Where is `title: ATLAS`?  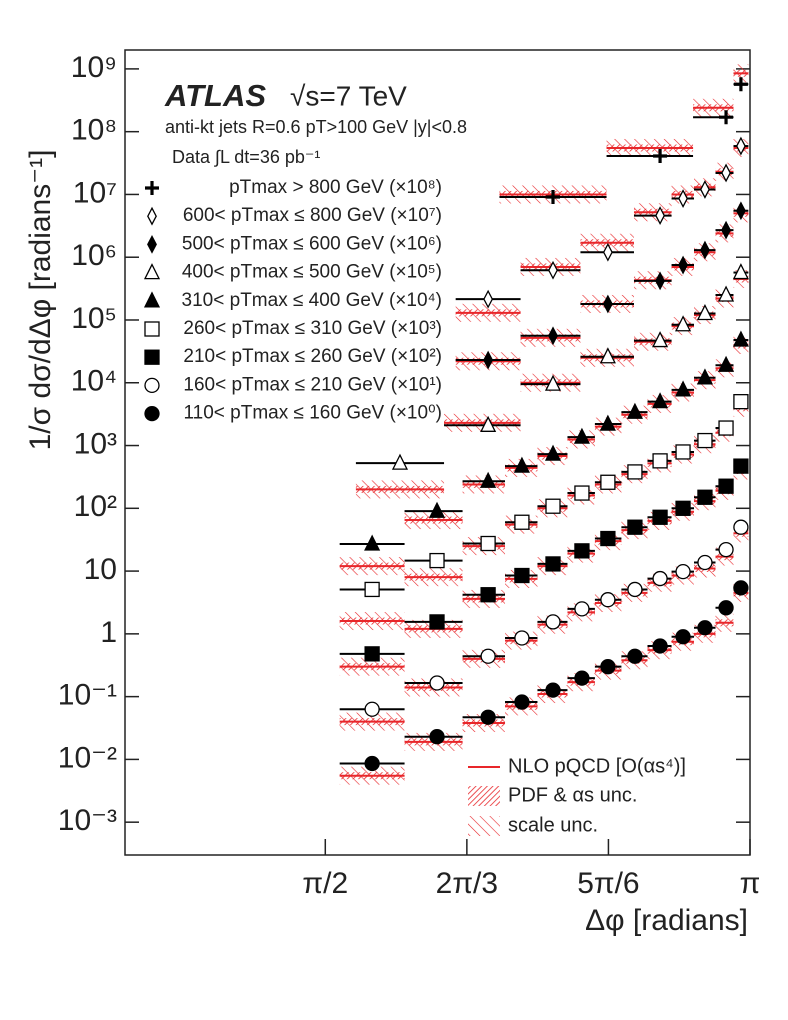 title: ATLAS is located at coordinates (215, 95).